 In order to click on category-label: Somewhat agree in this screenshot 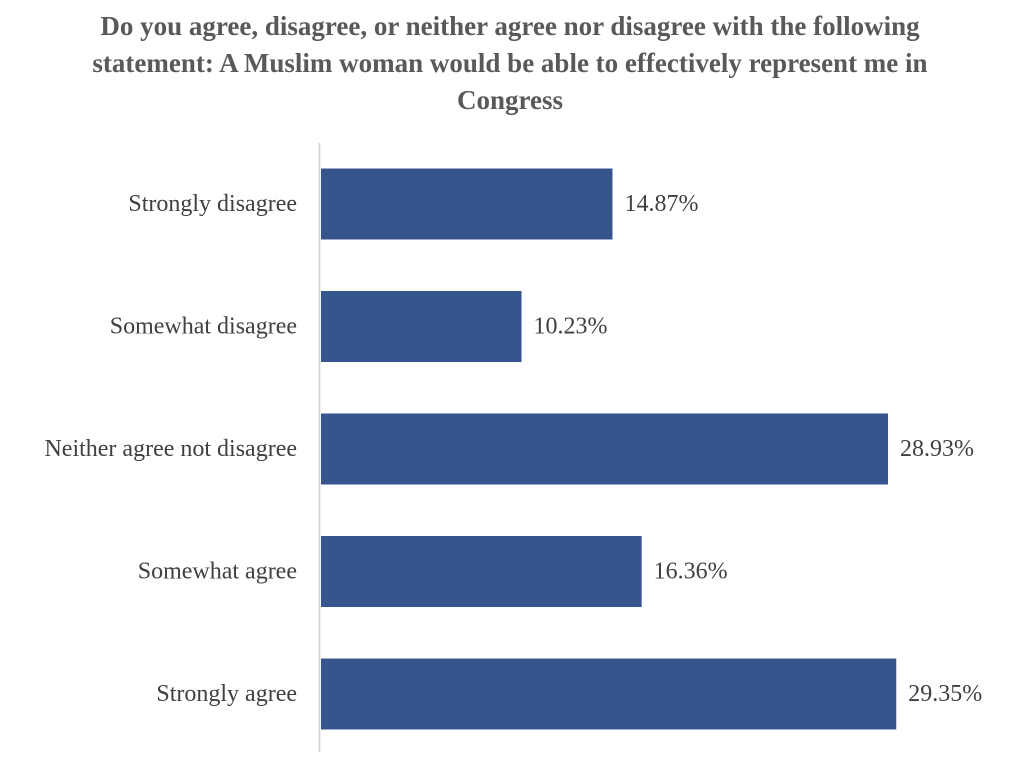, I will do `click(217, 572)`.